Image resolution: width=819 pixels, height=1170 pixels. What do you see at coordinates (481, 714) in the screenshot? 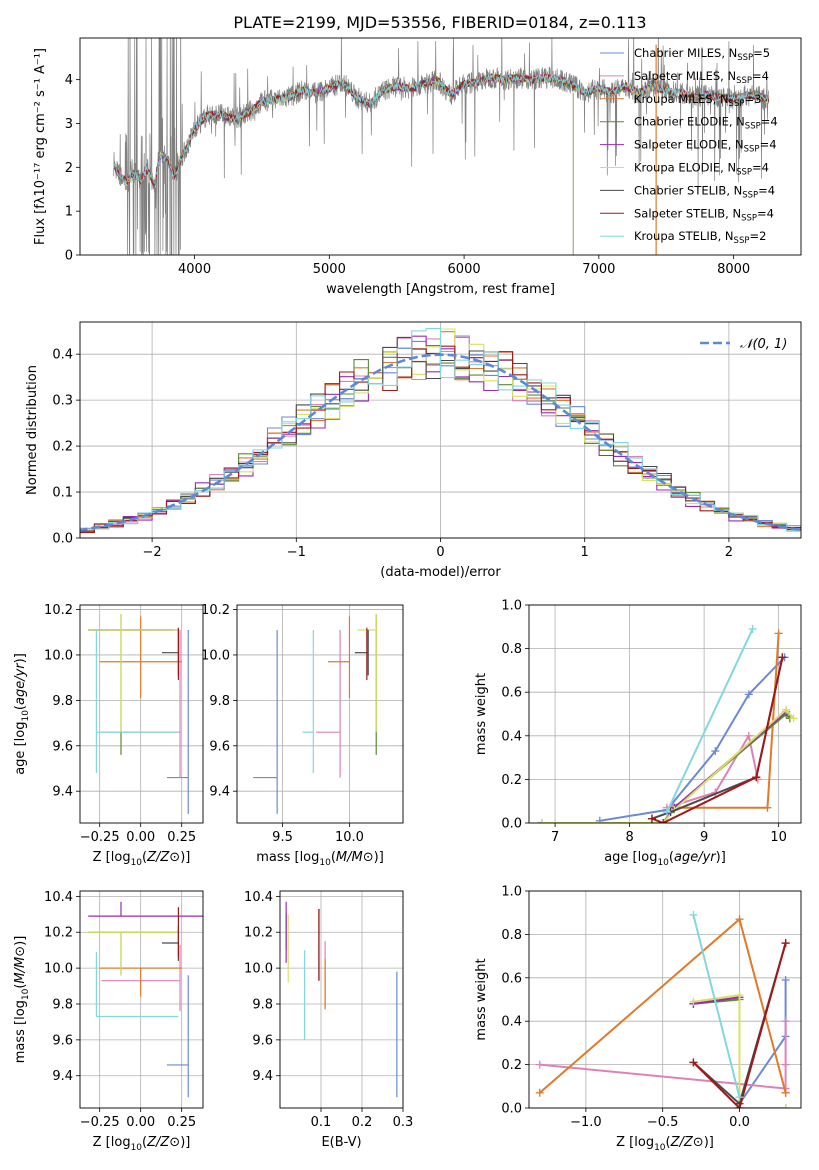
I see `y-axis-label: mass weight` at bounding box center [481, 714].